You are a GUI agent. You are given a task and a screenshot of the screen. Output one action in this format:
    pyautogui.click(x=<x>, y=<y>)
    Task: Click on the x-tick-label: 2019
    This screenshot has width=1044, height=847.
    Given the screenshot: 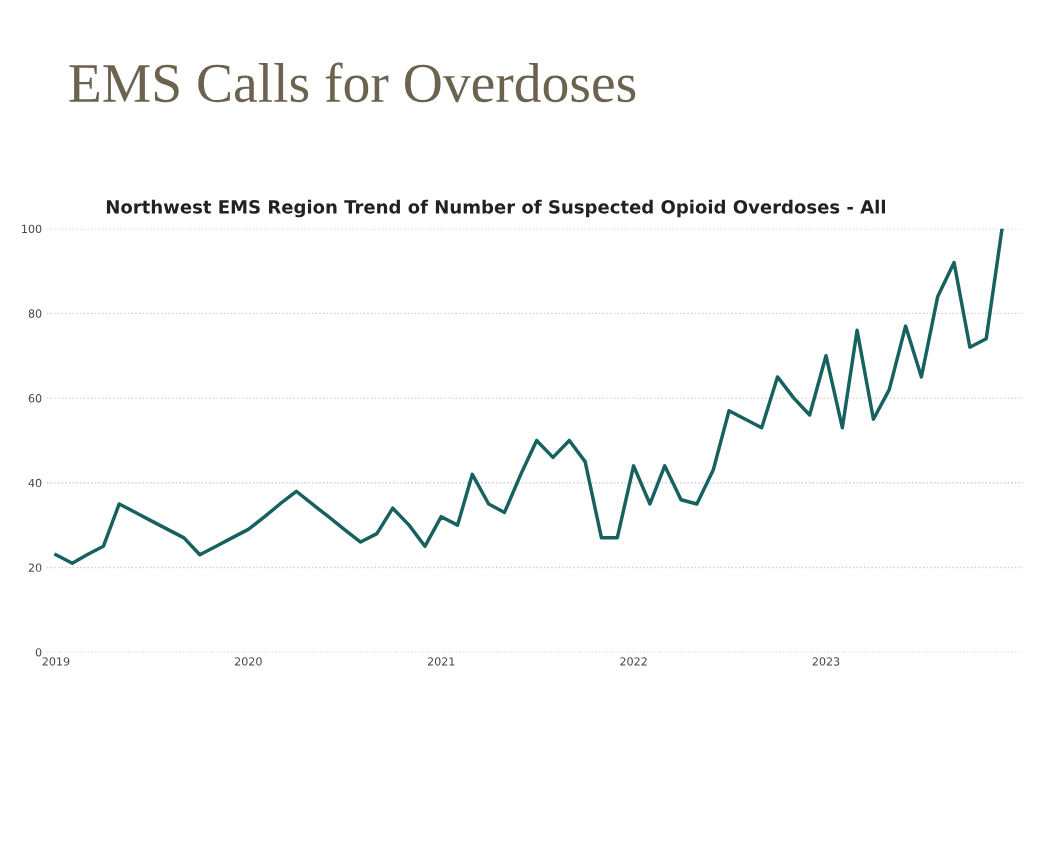 What is the action you would take?
    pyautogui.click(x=56, y=661)
    